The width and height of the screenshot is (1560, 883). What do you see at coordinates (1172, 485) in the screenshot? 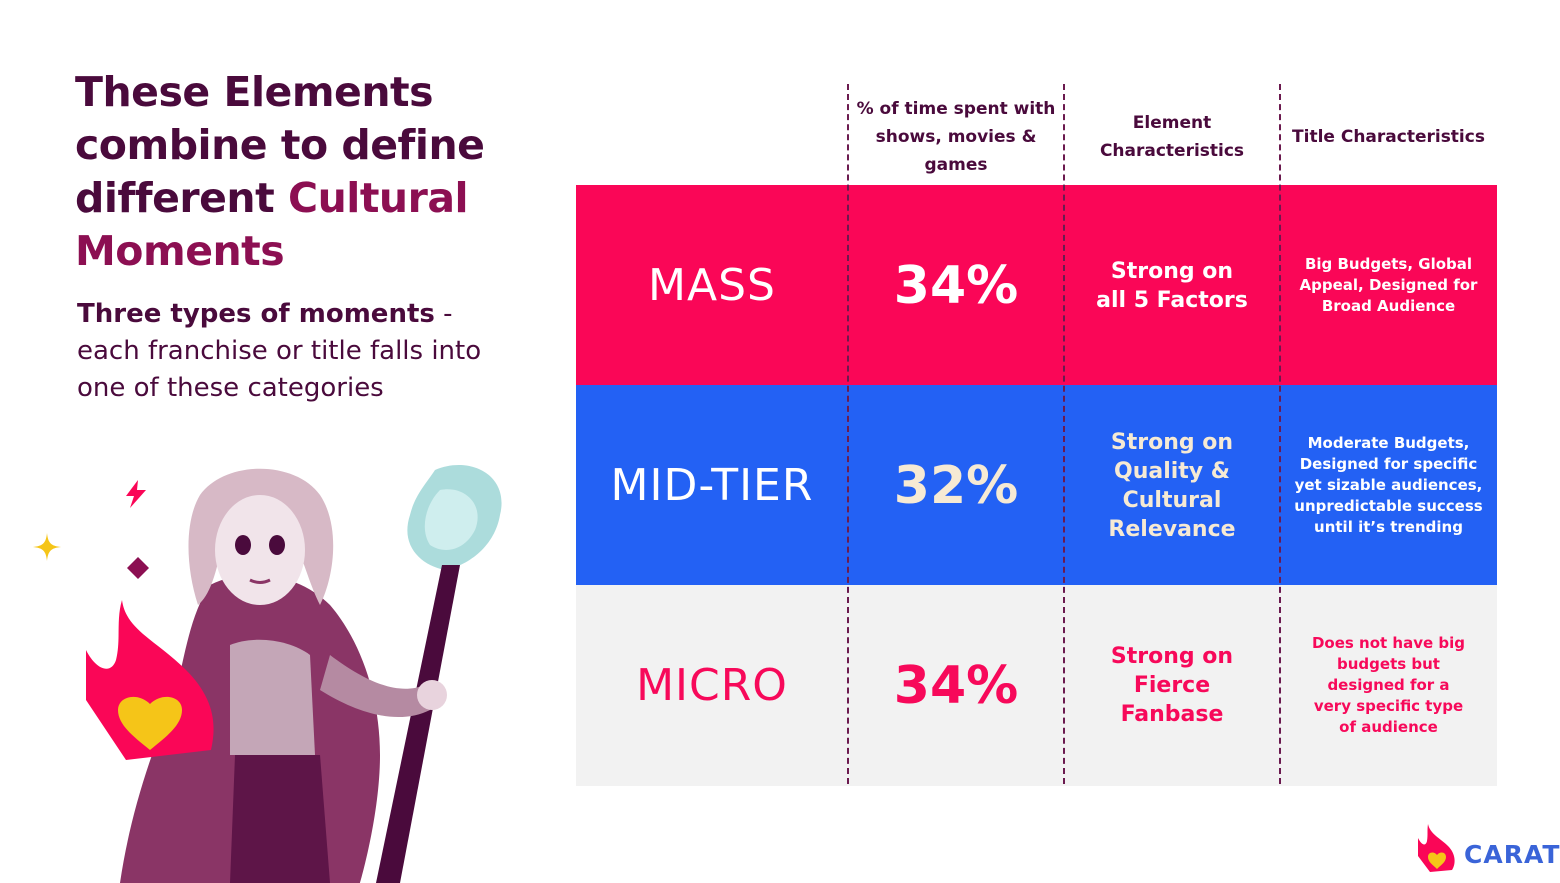
I see `element-characteristics: Strong on Quality & Cultural Relevance` at bounding box center [1172, 485].